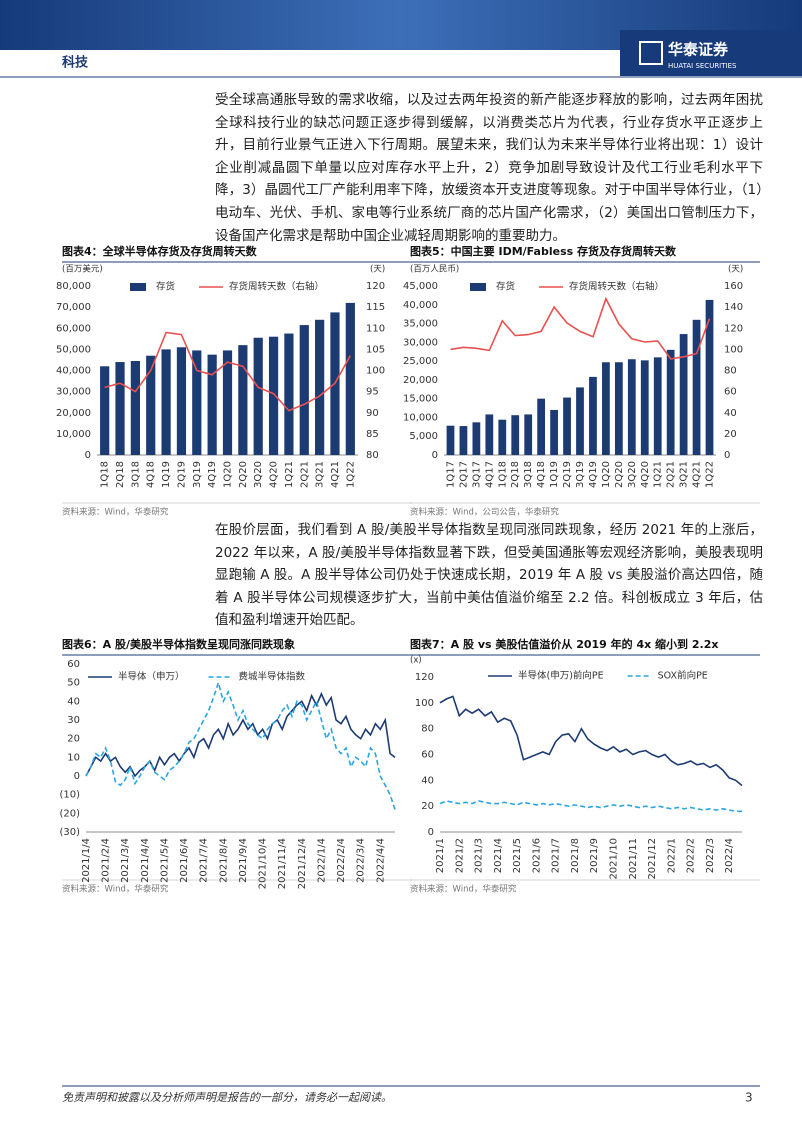  Describe the element at coordinates (435, 455) in the screenshot. I see `y-tick-label: 0` at that location.